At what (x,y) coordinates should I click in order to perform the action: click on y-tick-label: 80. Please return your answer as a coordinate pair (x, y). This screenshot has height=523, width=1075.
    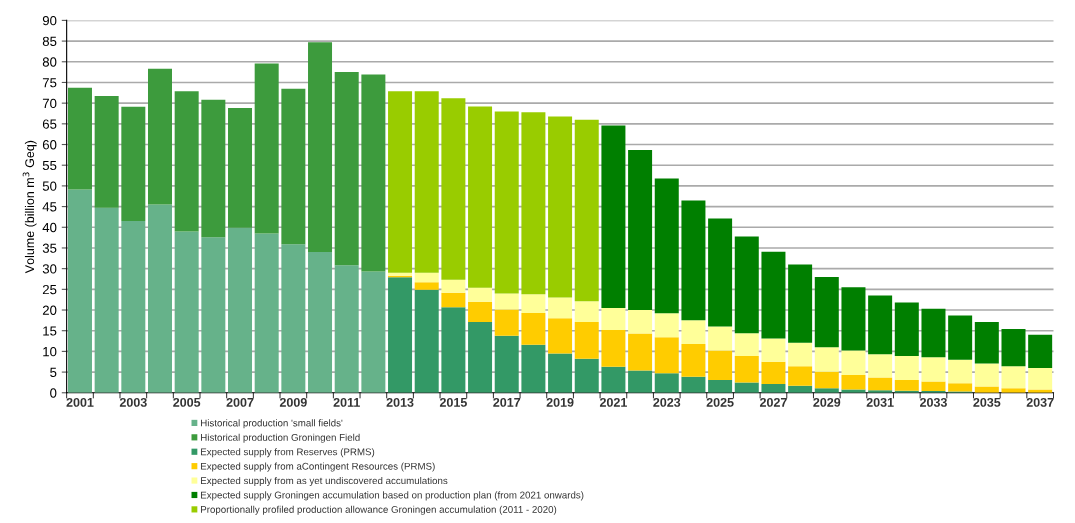
    Looking at the image, I should click on (49, 62).